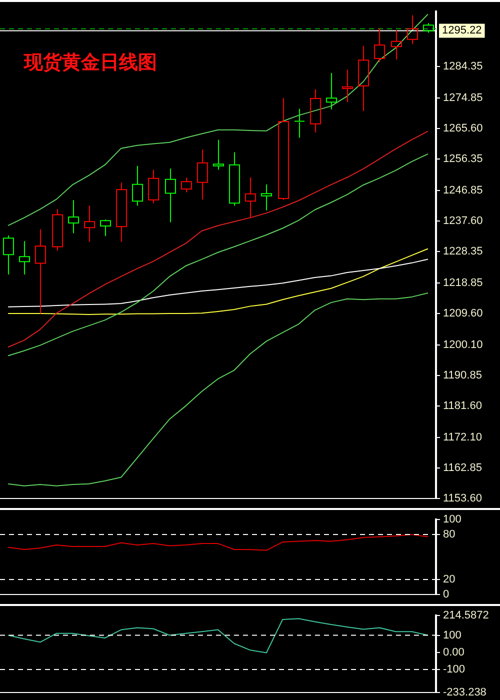 The image size is (500, 700). Describe the element at coordinates (462, 375) in the screenshot. I see `y-tick-label: 1190.85` at that location.